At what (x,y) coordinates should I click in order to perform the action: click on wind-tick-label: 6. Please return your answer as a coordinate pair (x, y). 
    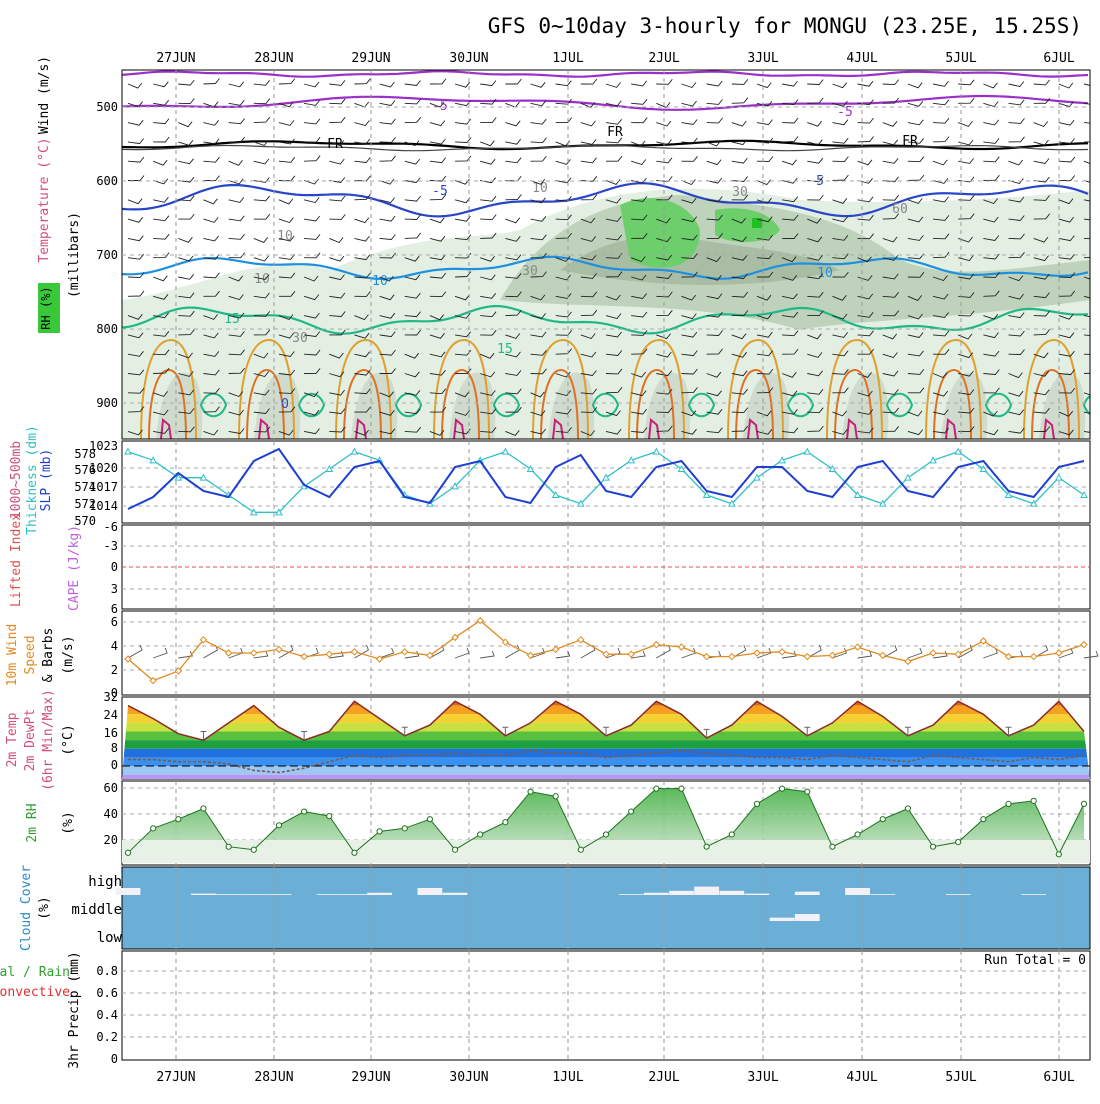
    Looking at the image, I should click on (114, 622).